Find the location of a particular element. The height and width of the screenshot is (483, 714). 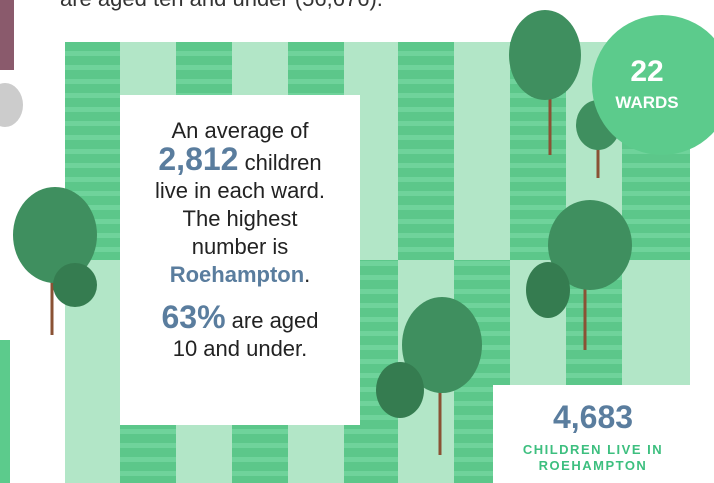

text: 10 and under. is located at coordinates (240, 348).